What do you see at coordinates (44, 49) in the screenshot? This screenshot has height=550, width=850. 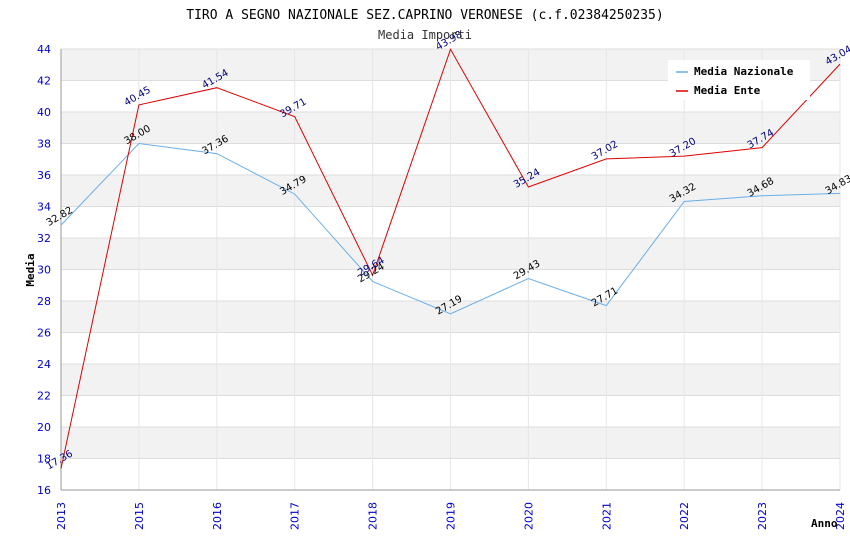 I see `y-tick-label: 44` at bounding box center [44, 49].